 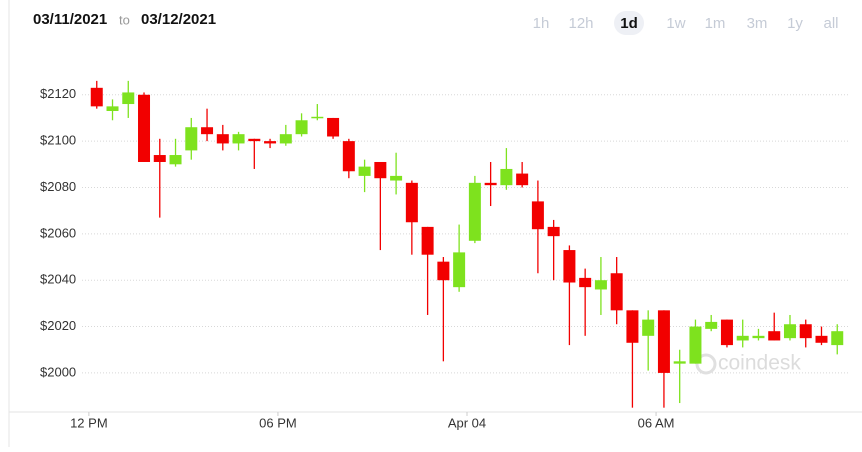 I want to click on x-tick-label: Apr 04, so click(x=467, y=422).